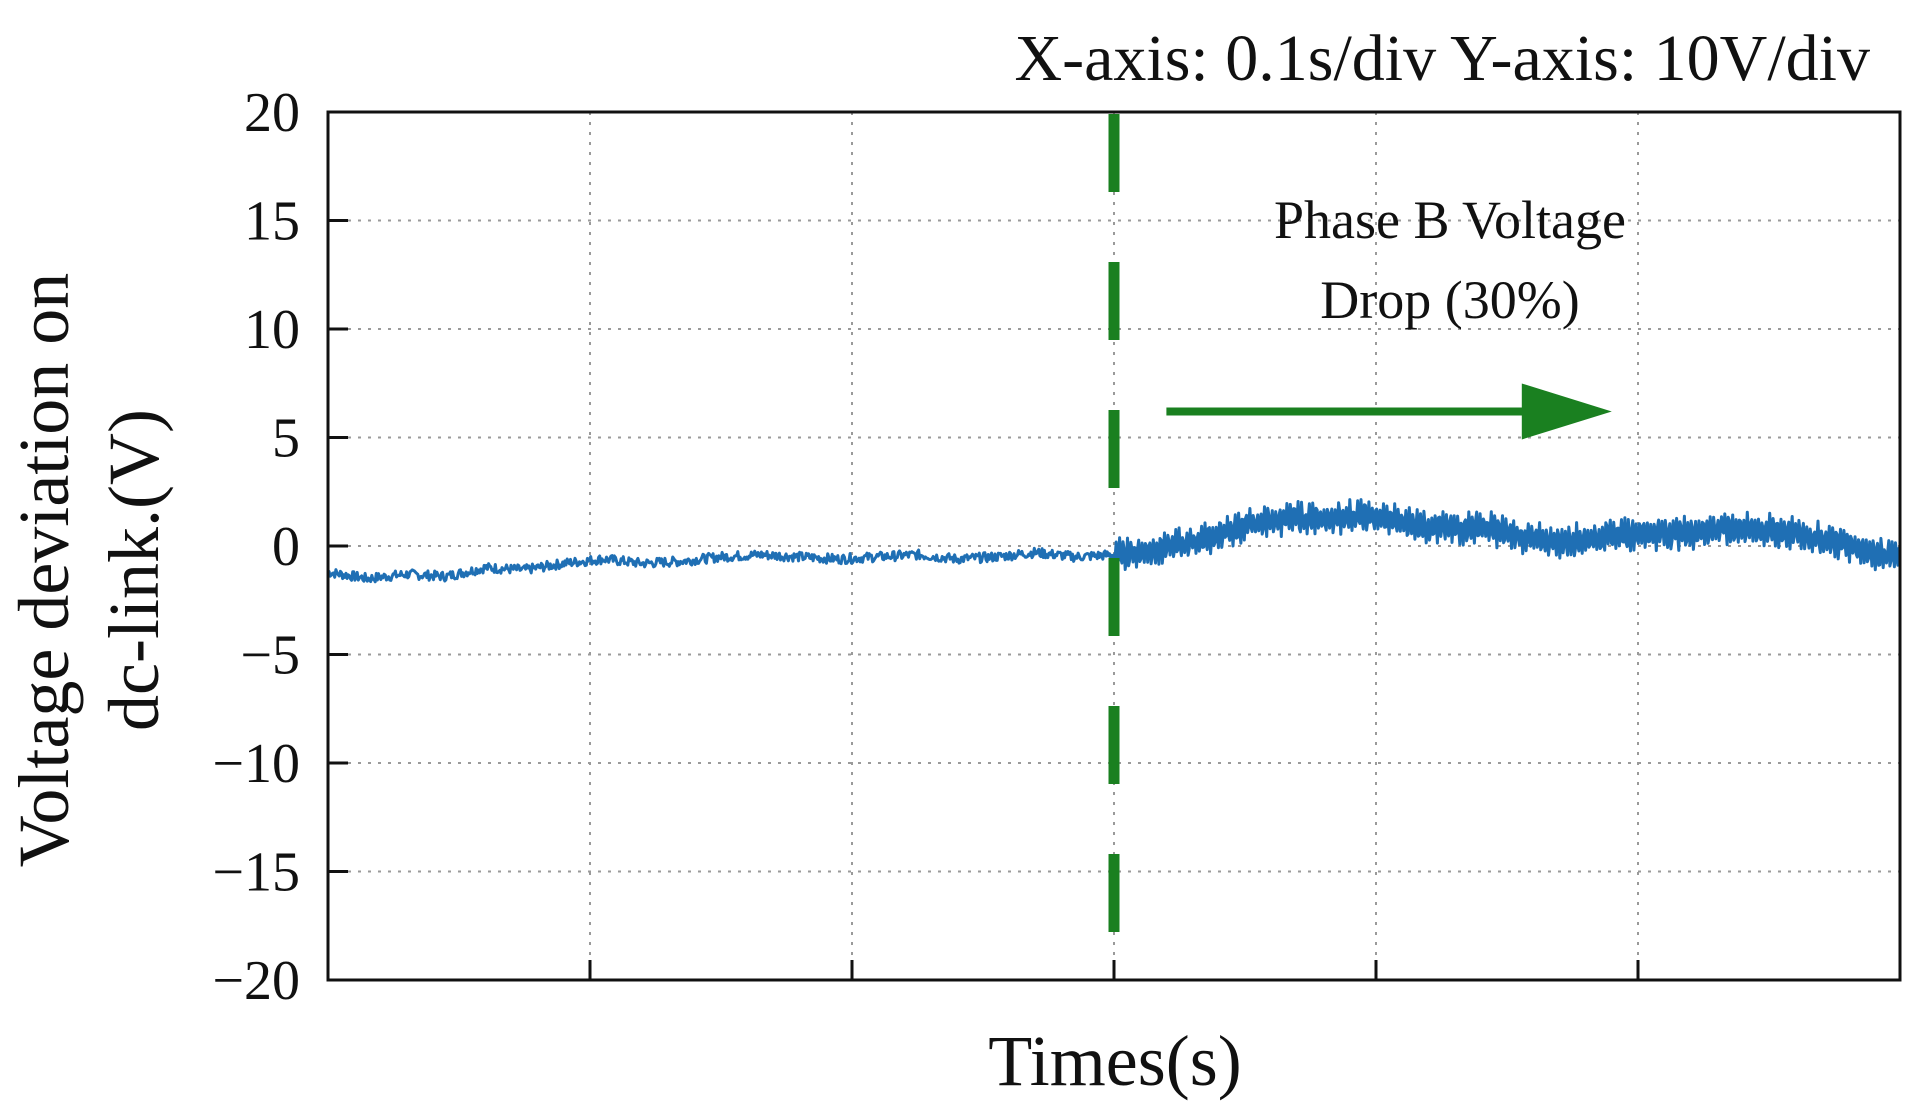  I want to click on y-tick-label: −10, so click(256, 764).